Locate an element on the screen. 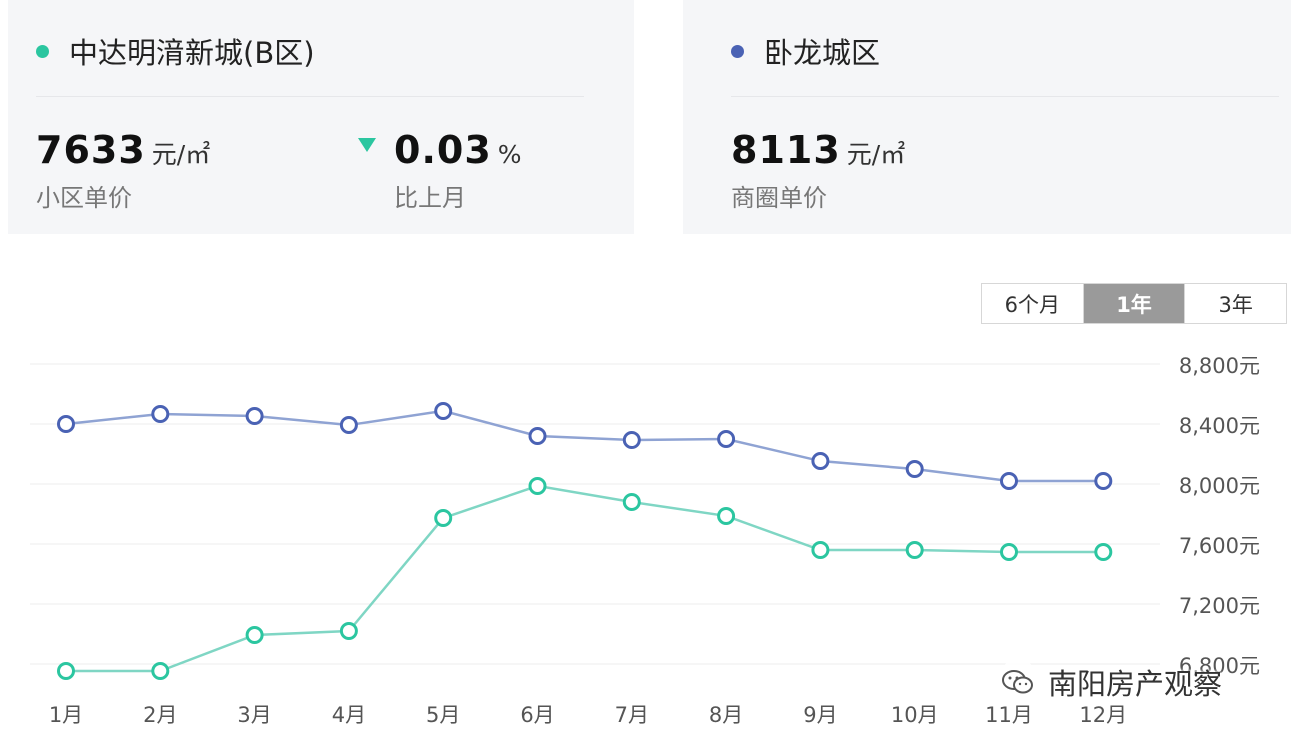  x-tick-label: 7月 is located at coordinates (632, 715).